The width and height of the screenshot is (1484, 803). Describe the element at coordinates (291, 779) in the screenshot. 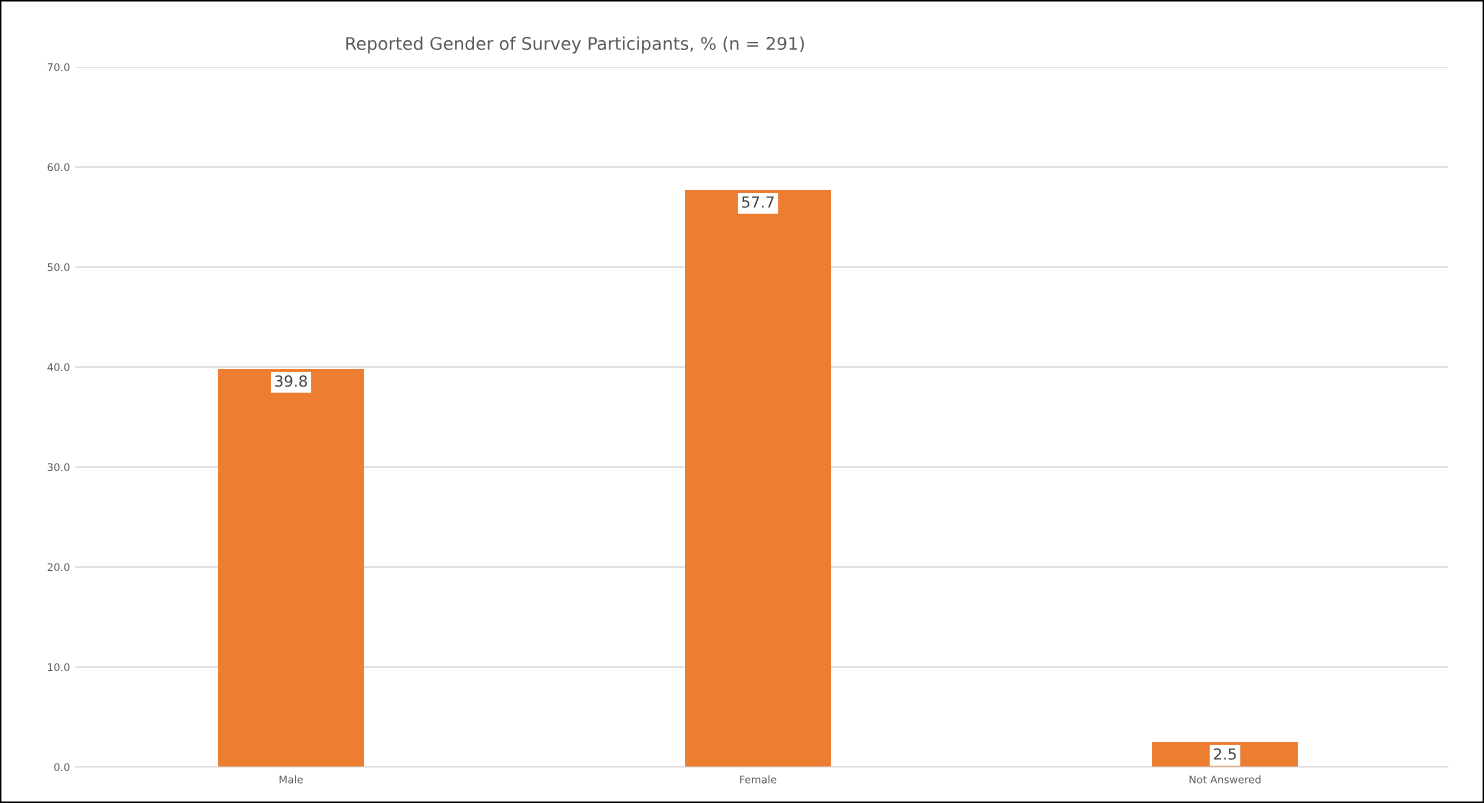

I see `x-tick-label: Male` at that location.